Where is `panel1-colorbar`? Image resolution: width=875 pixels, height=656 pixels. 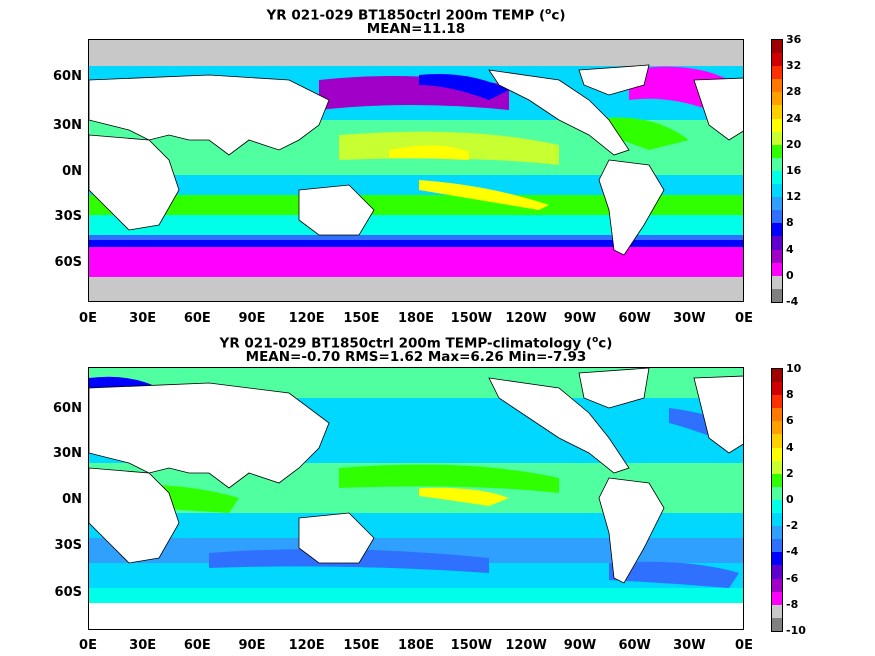
panel1-colorbar is located at coordinates (777, 171).